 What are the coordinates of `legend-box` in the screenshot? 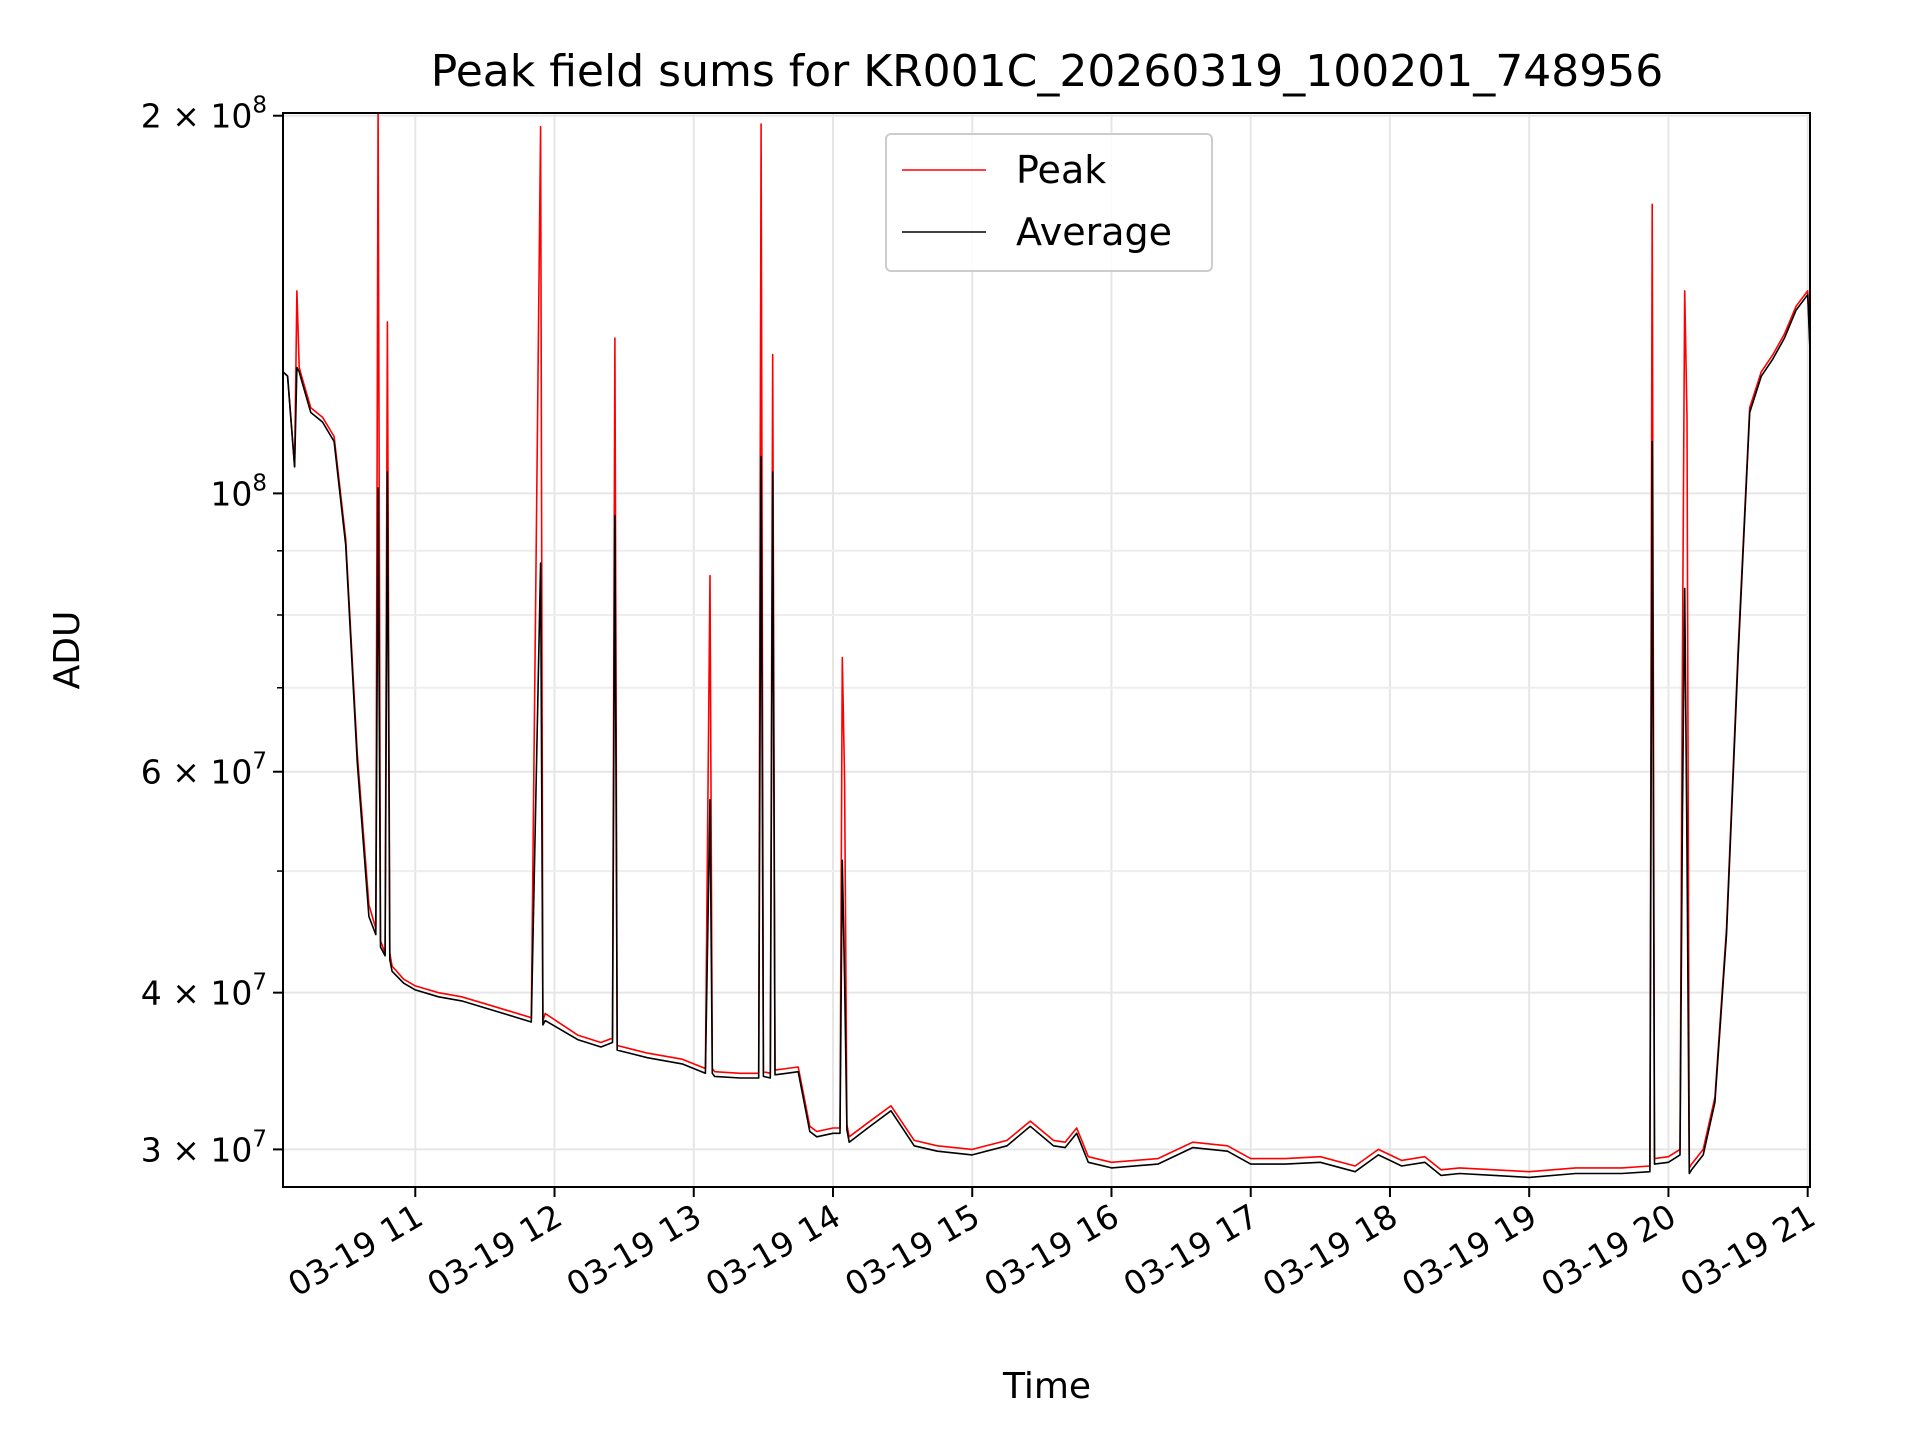 It's located at (1049, 202).